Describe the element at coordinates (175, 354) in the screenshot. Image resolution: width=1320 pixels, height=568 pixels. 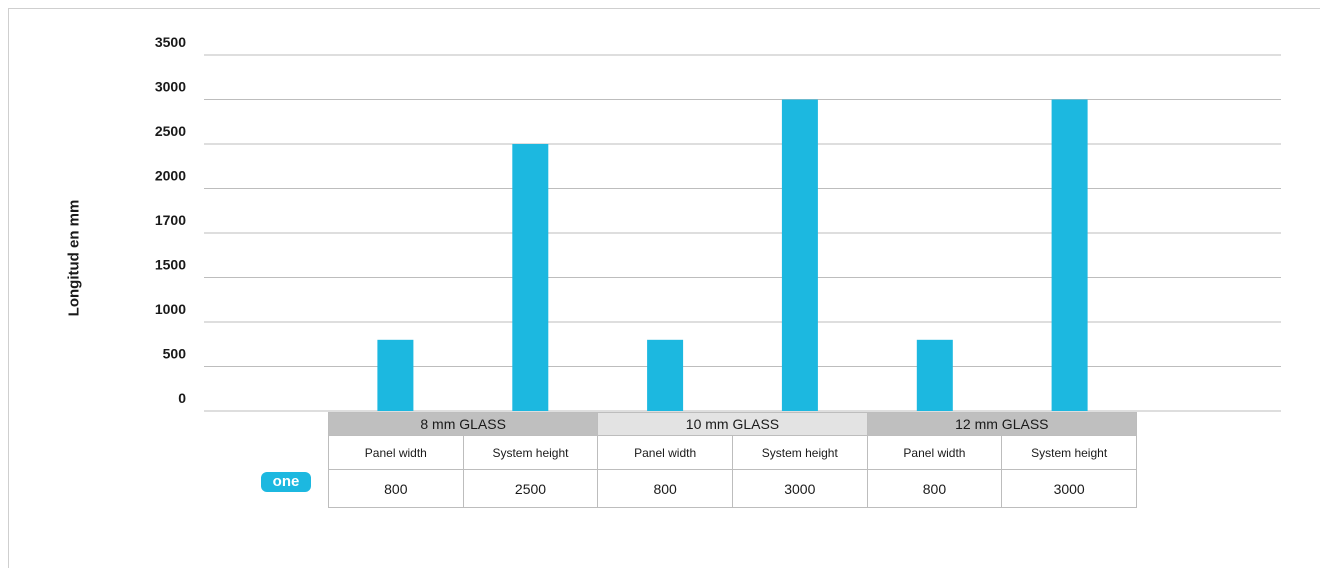
I see `y-tick-label: 500` at that location.